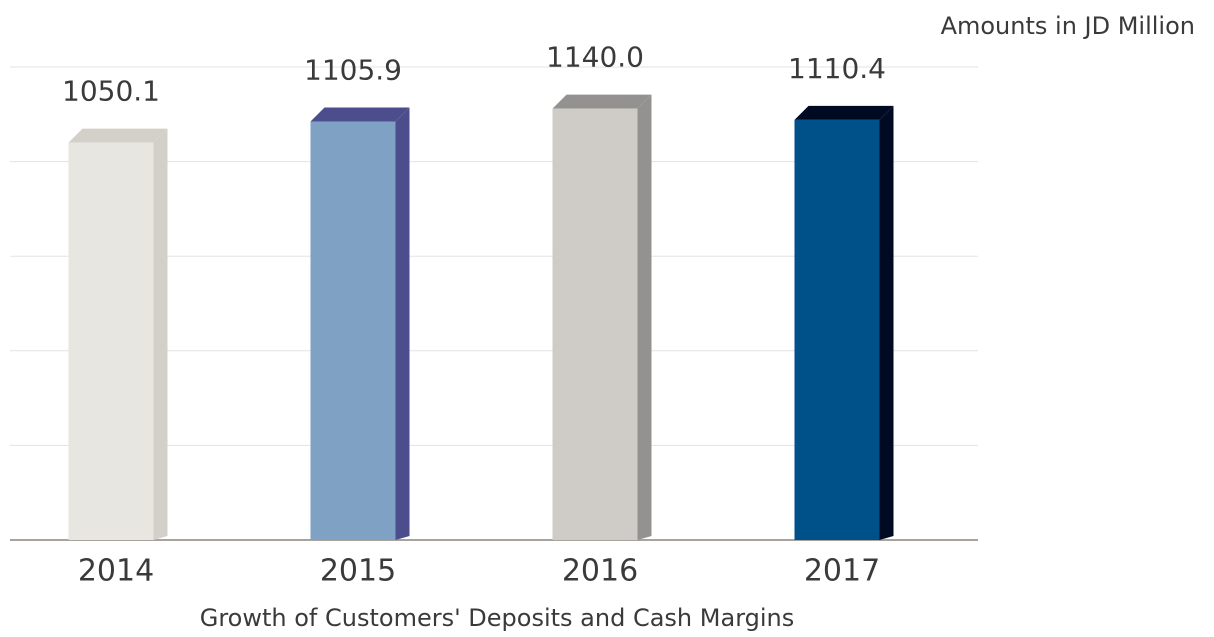 The height and width of the screenshot is (637, 1214). Describe the element at coordinates (1068, 26) in the screenshot. I see `unit-note: Amounts in JD Million` at that location.